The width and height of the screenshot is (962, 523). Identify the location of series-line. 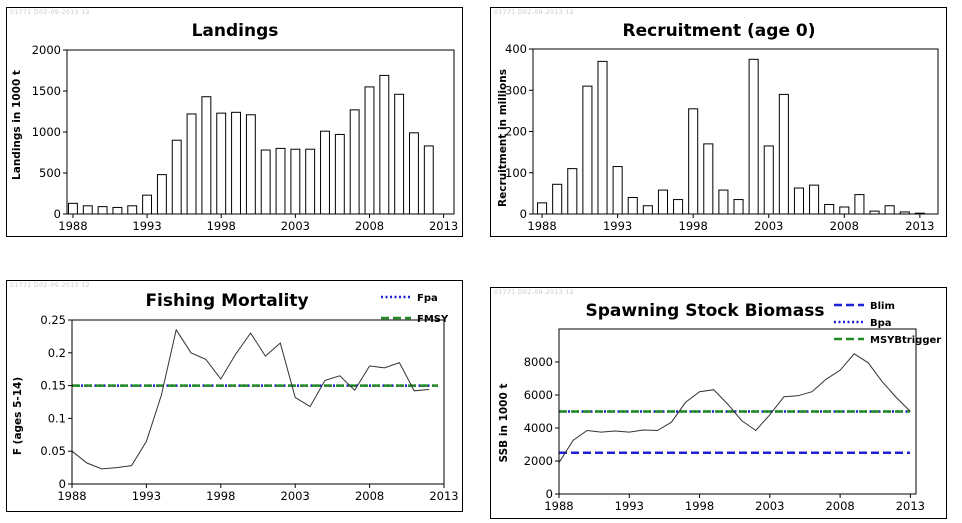
(250, 399).